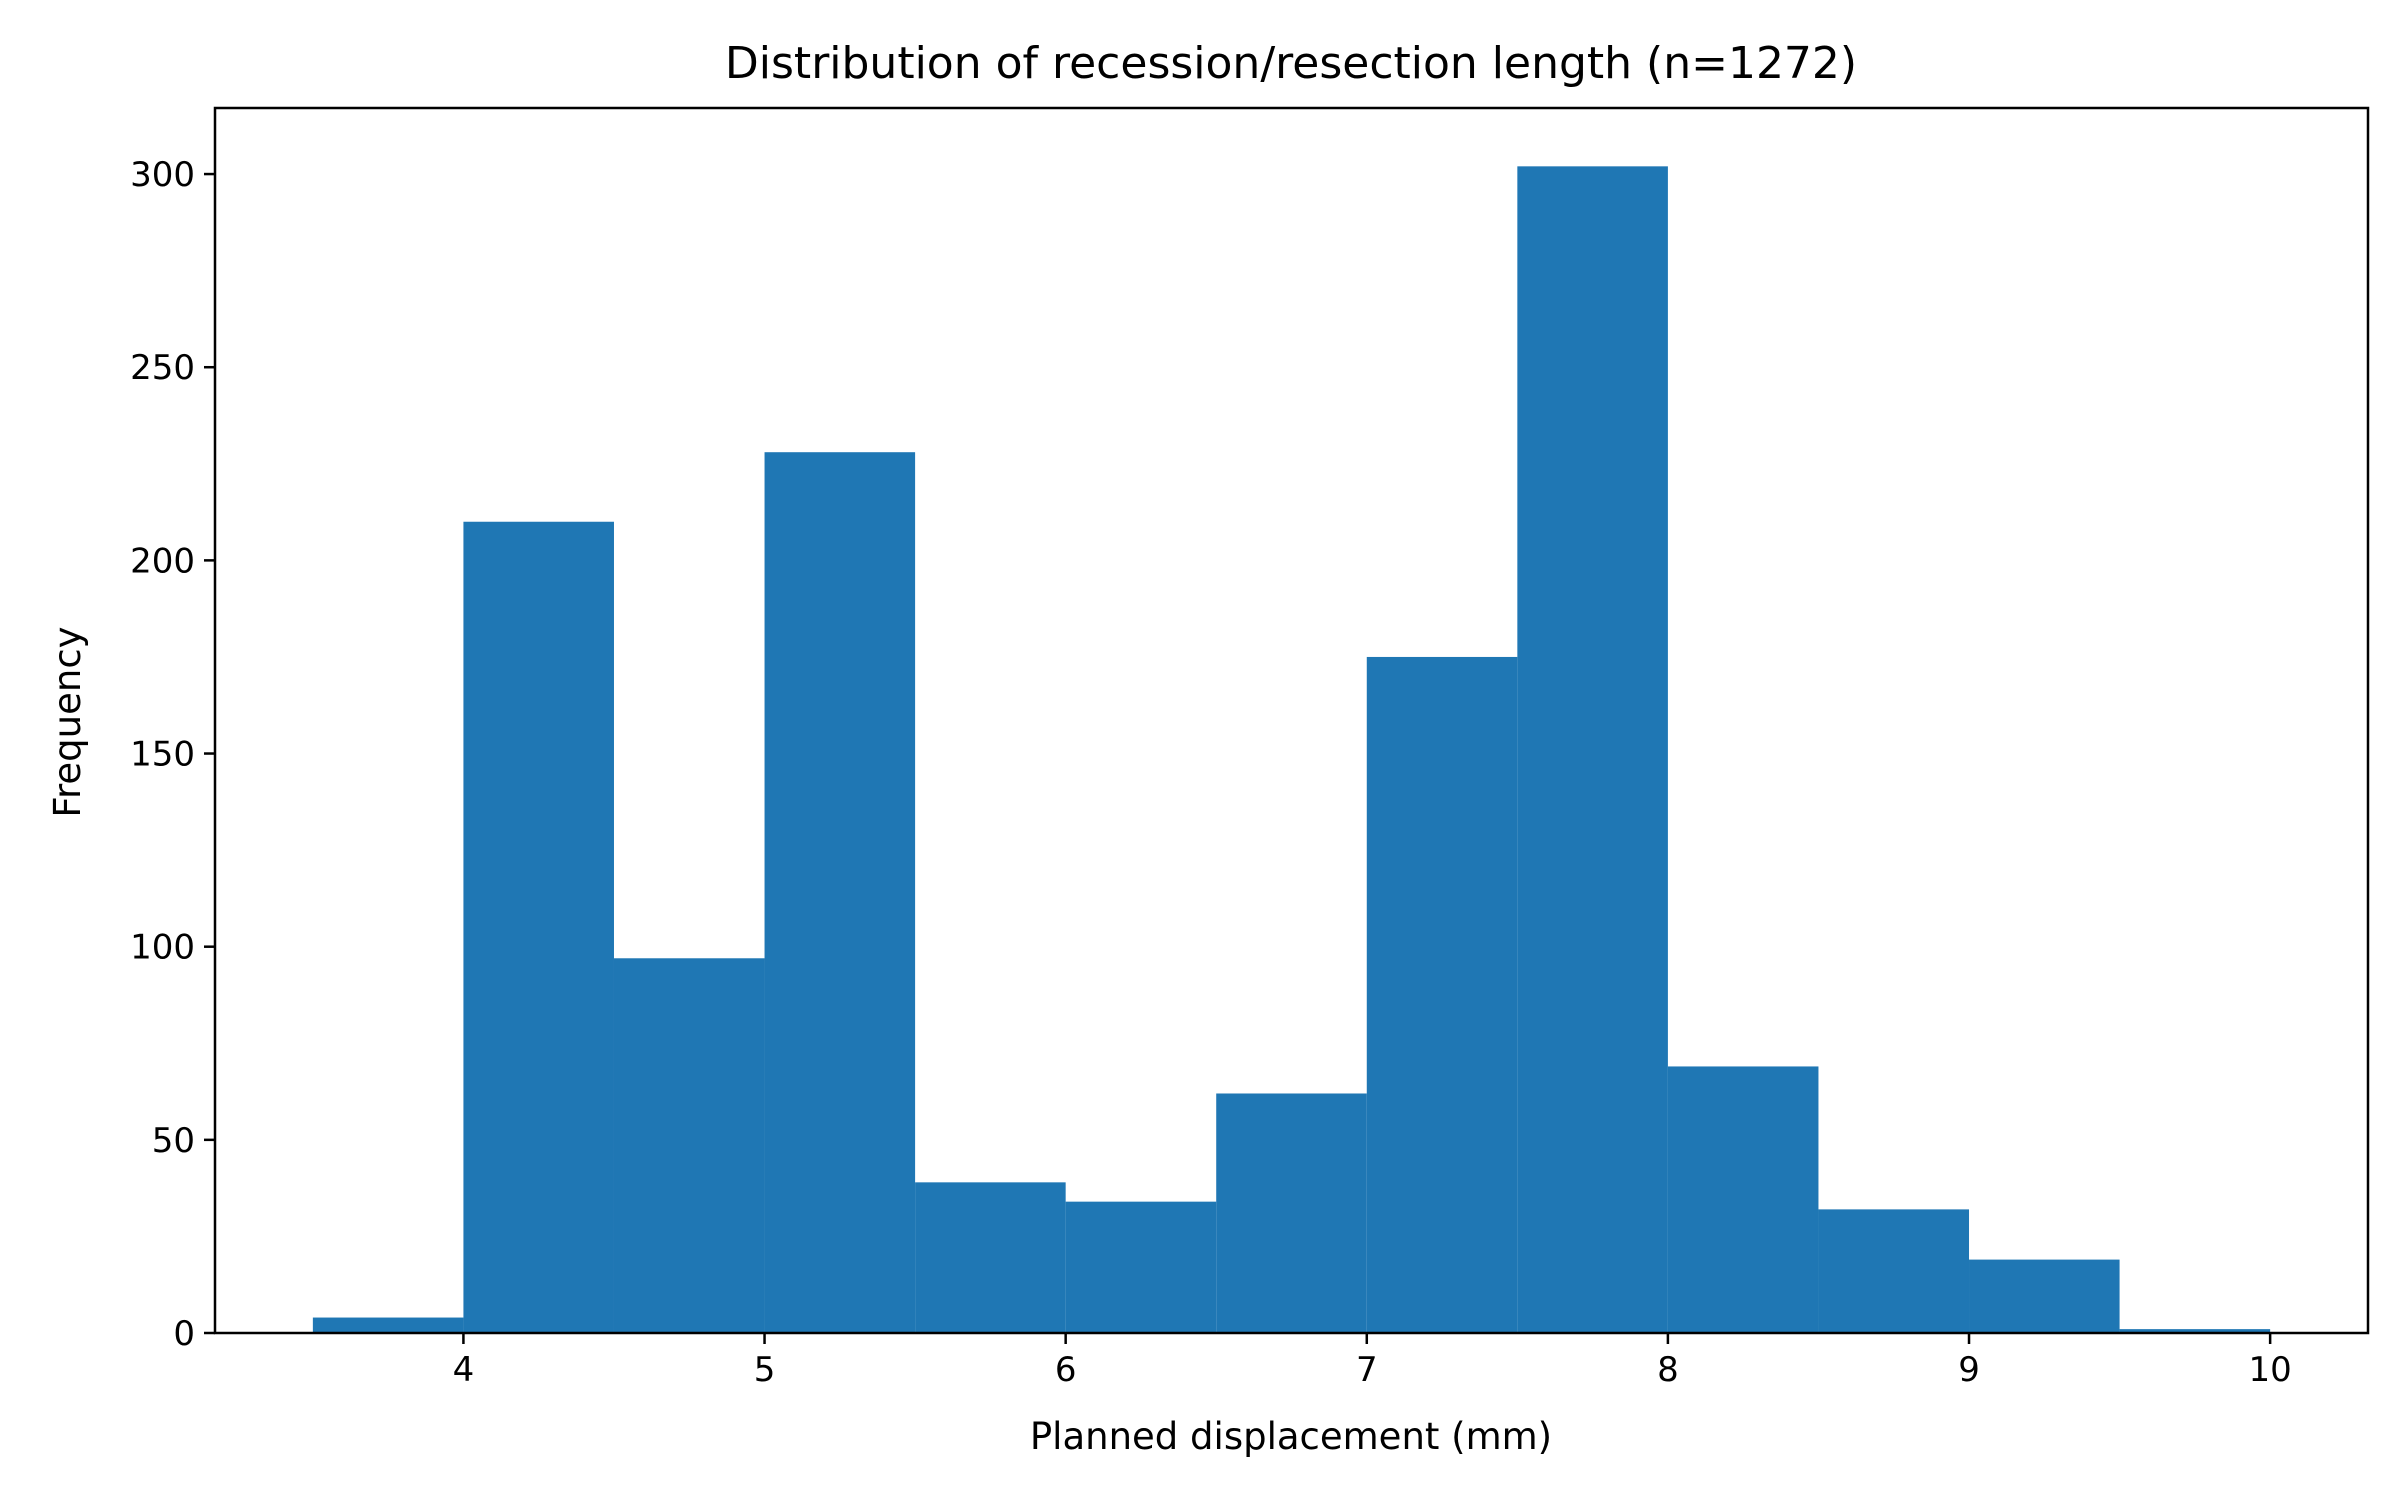 This screenshot has height=1500, width=2400. What do you see at coordinates (1291, 1436) in the screenshot?
I see `x-axis-label: Planned displacement (mm)` at bounding box center [1291, 1436].